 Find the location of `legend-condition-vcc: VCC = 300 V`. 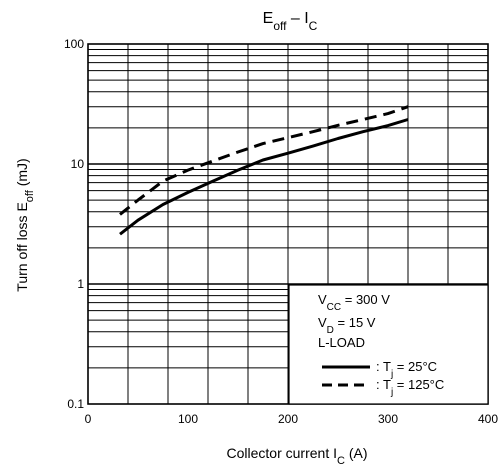

legend-condition-vcc: VCC = 300 V is located at coordinates (354, 302).